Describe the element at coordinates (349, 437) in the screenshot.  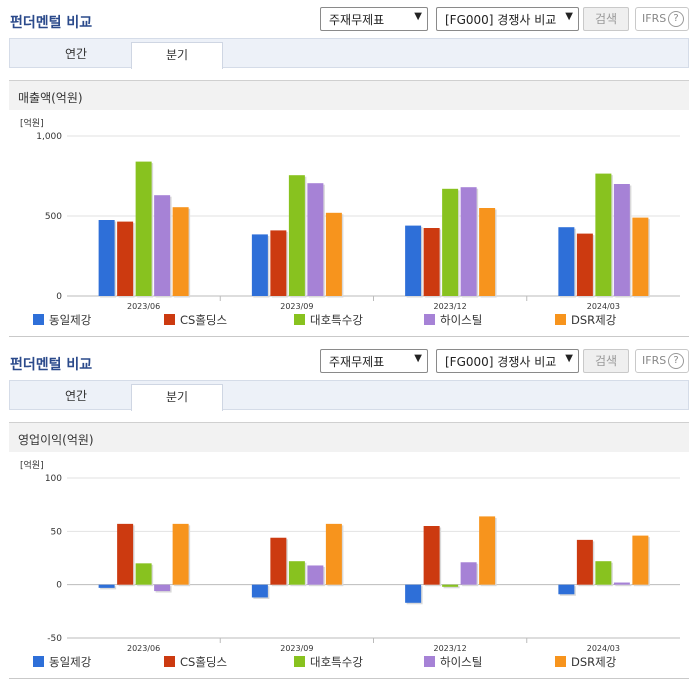
I see `metric-header: 영업이익(억원)` at that location.